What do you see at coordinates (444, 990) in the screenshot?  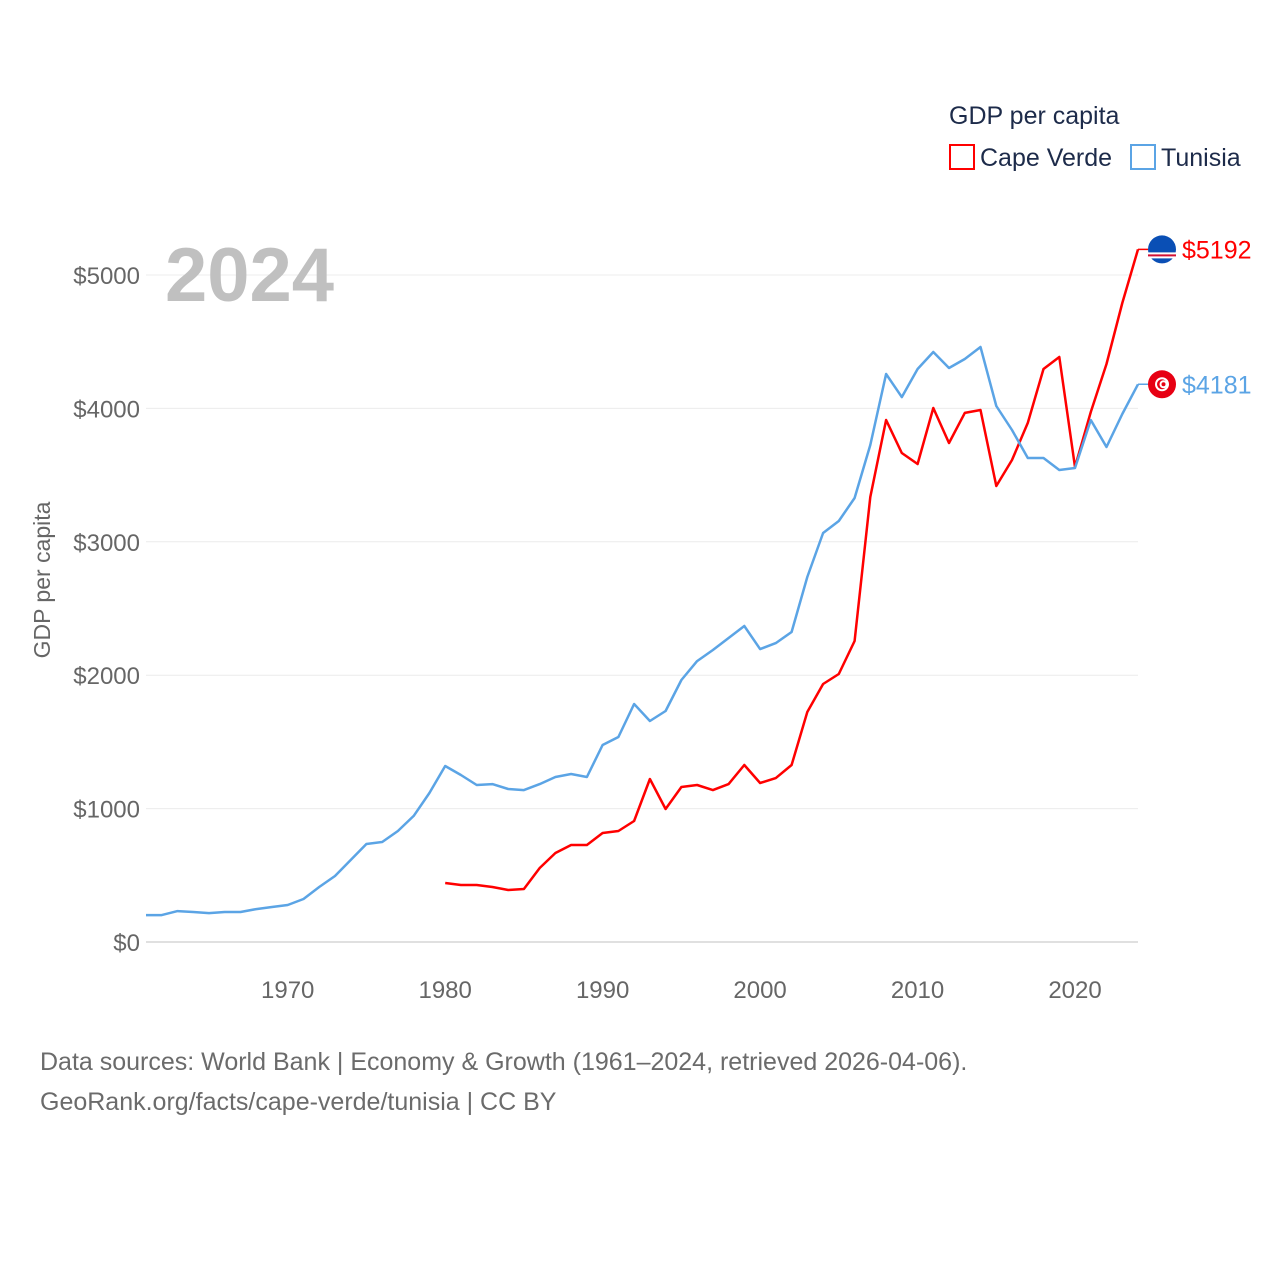 I see `x-tick-label: 1980` at bounding box center [444, 990].